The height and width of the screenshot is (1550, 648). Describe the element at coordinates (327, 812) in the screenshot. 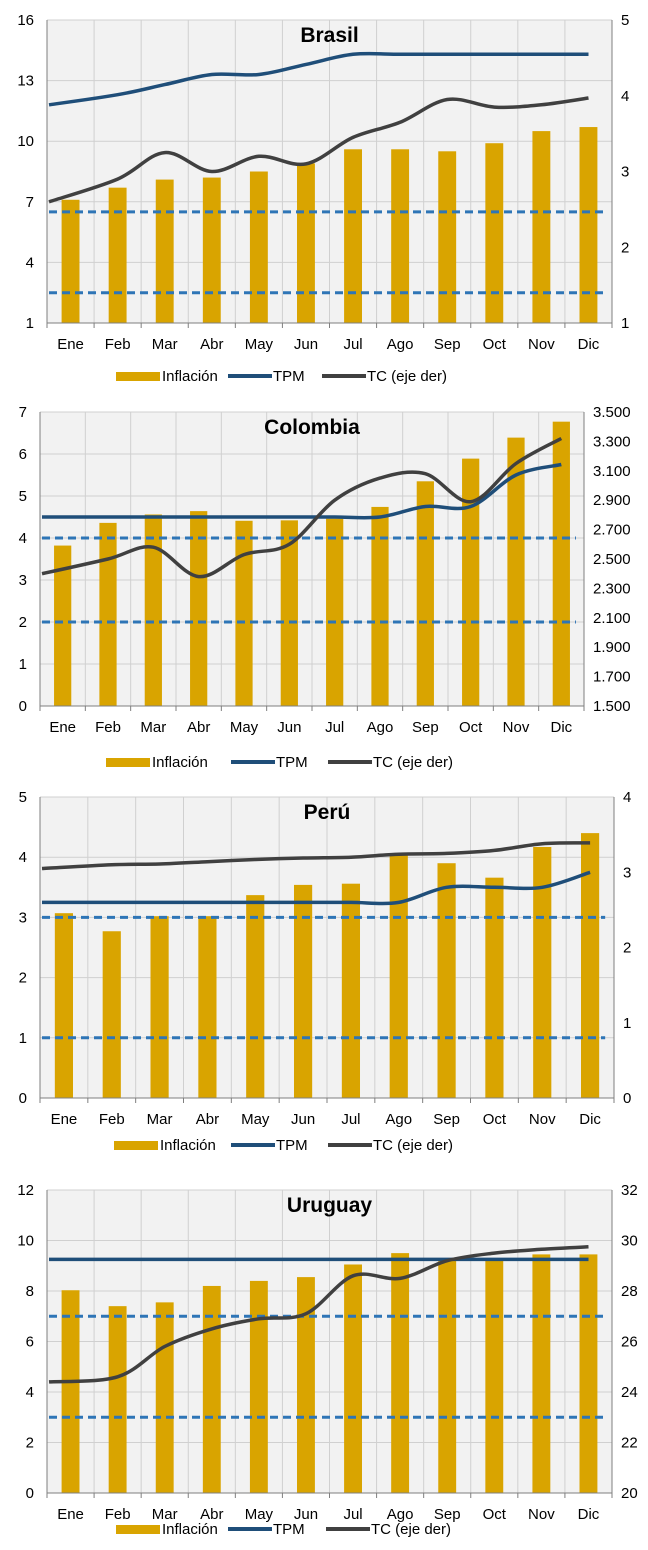

I see `chart-title: Perú` at that location.